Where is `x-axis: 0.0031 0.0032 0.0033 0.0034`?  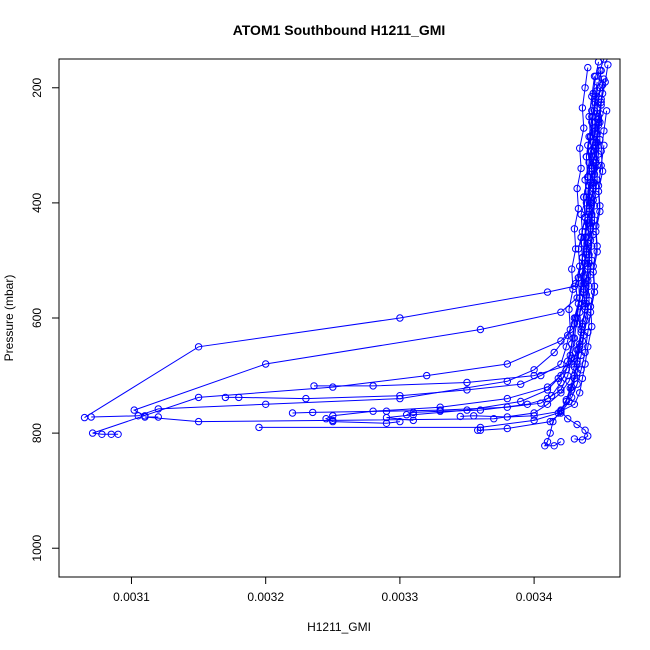
x-axis: 0.0031 0.0032 0.0033 0.0034 is located at coordinates (333, 590).